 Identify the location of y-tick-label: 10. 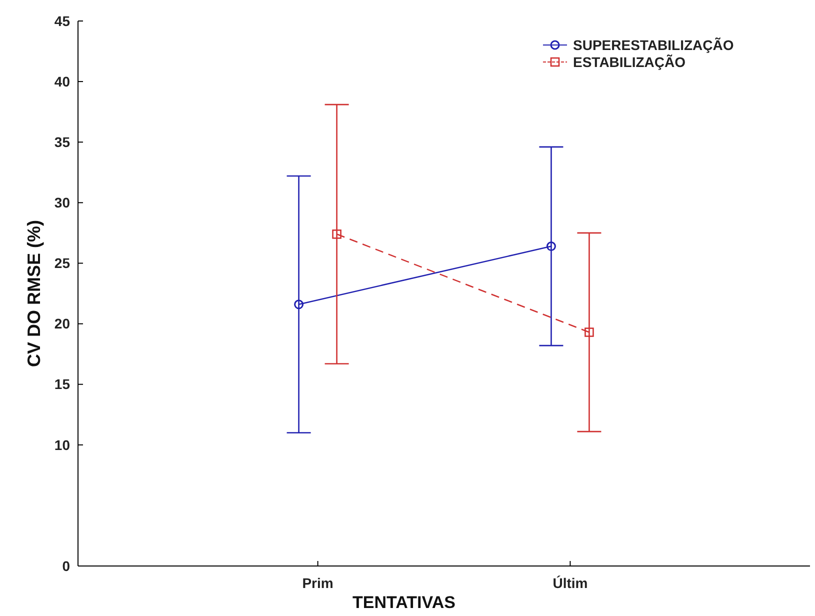
(62, 444).